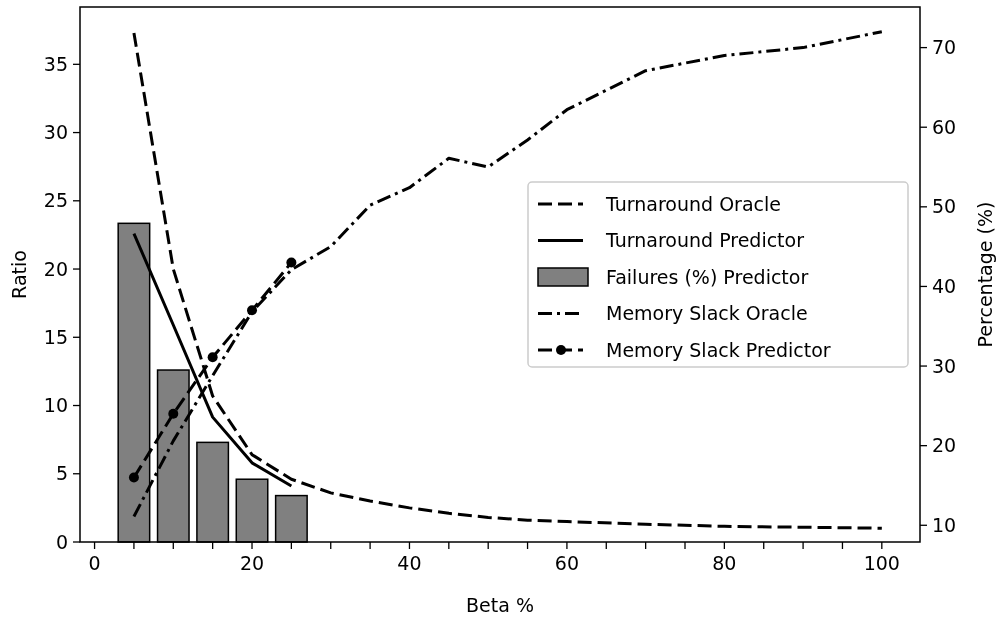 Image resolution: width=1003 pixels, height=621 pixels. Describe the element at coordinates (55, 268) in the screenshot. I see `y-tick-label: 20` at that location.